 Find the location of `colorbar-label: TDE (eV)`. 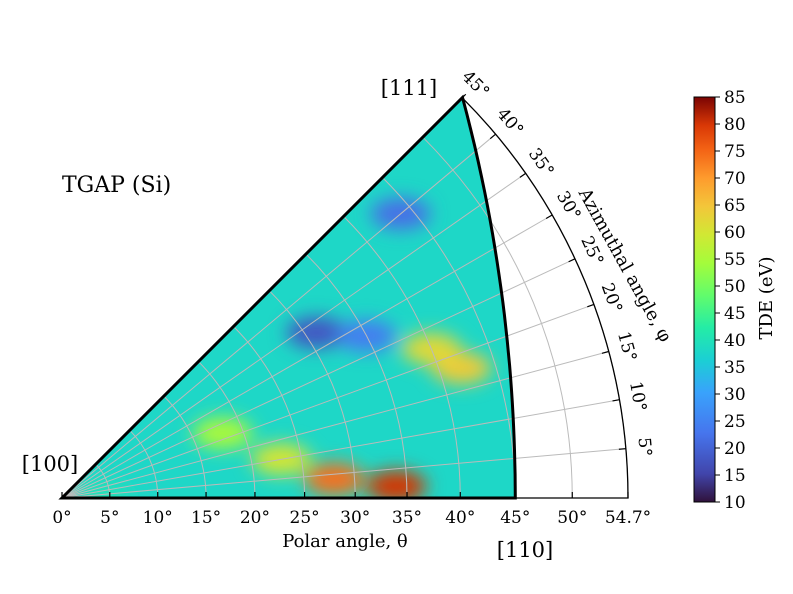

colorbar-label: TDE (eV) is located at coordinates (766, 298).